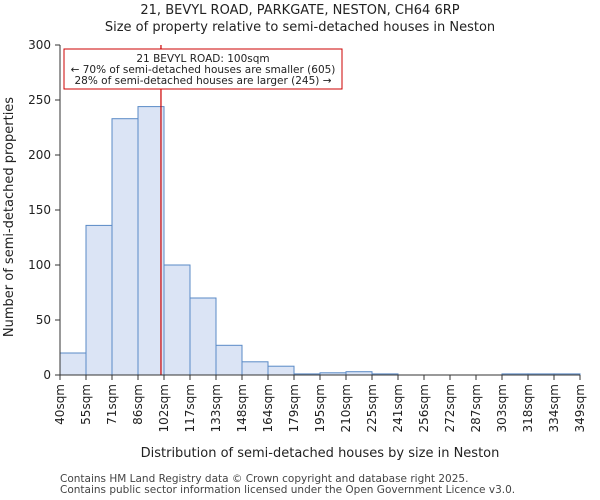  I want to click on x-tick-label: 210sqm, so click(346, 408).